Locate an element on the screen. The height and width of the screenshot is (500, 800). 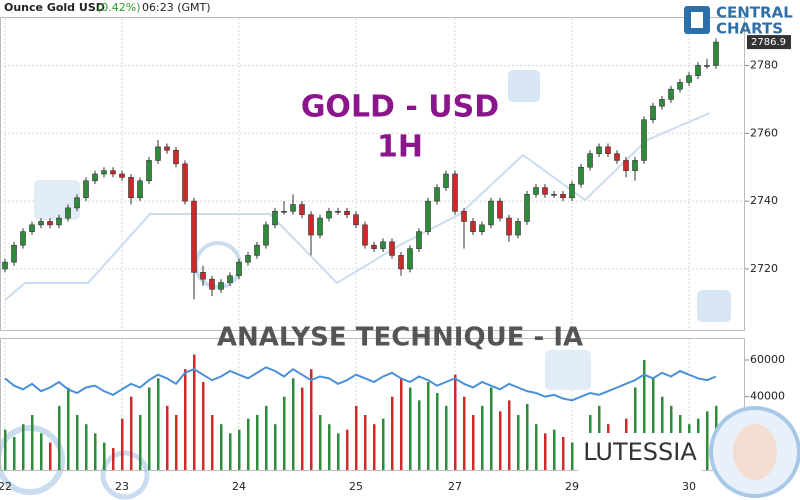
x-tick-label: 27 is located at coordinates (455, 486).